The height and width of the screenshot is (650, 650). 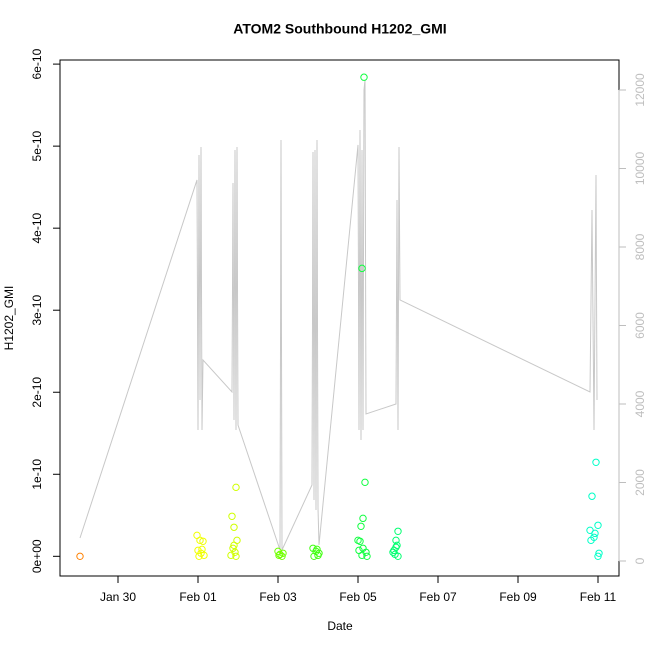 I want to click on chart-title: ATOM2 Southbound H1202_GMI, so click(x=339, y=29).